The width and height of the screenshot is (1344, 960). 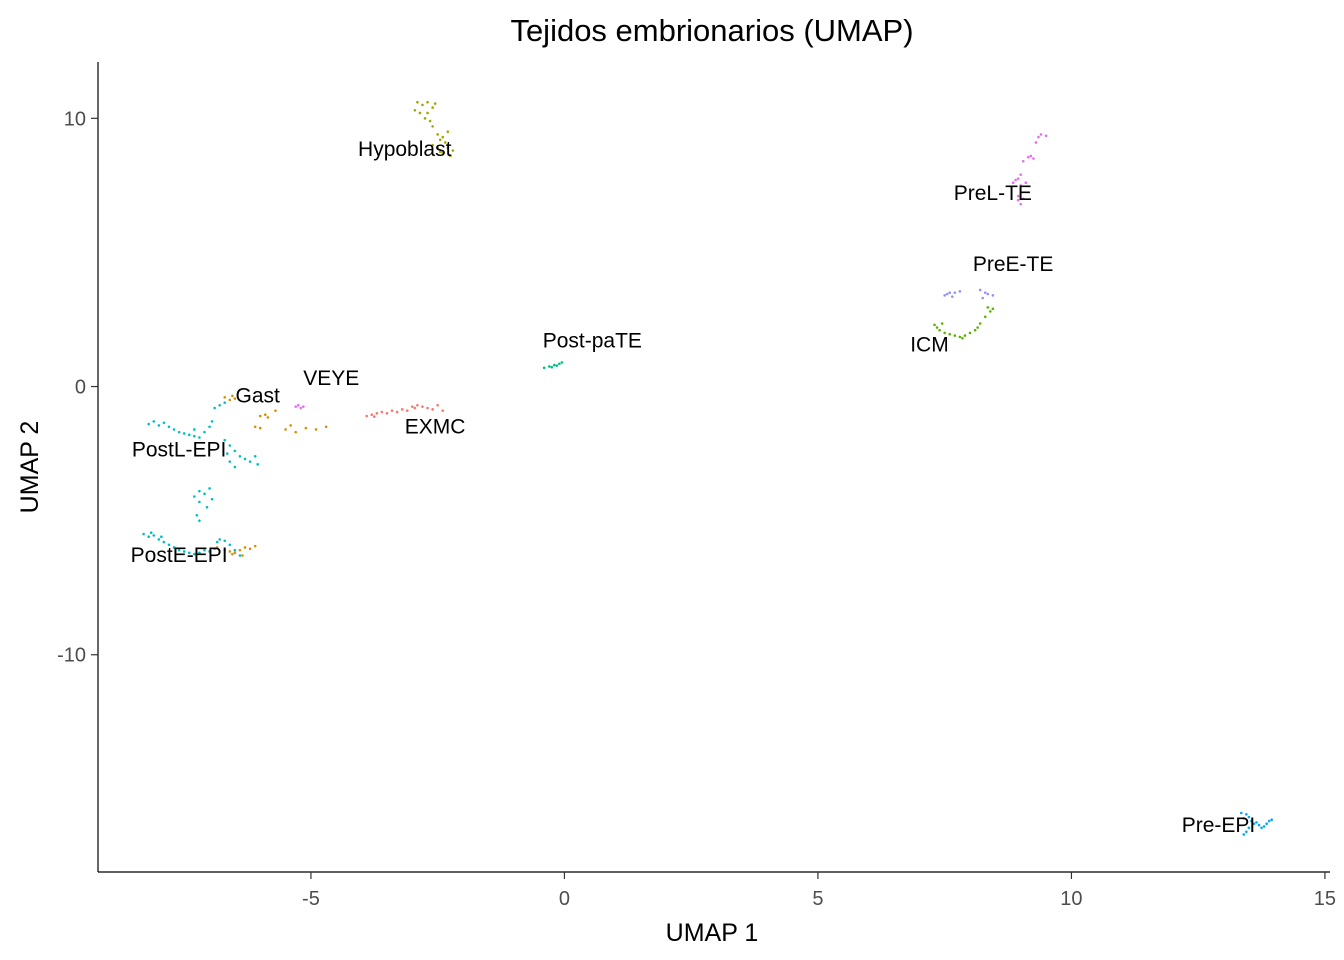 What do you see at coordinates (964, 323) in the screenshot?
I see `series-icm` at bounding box center [964, 323].